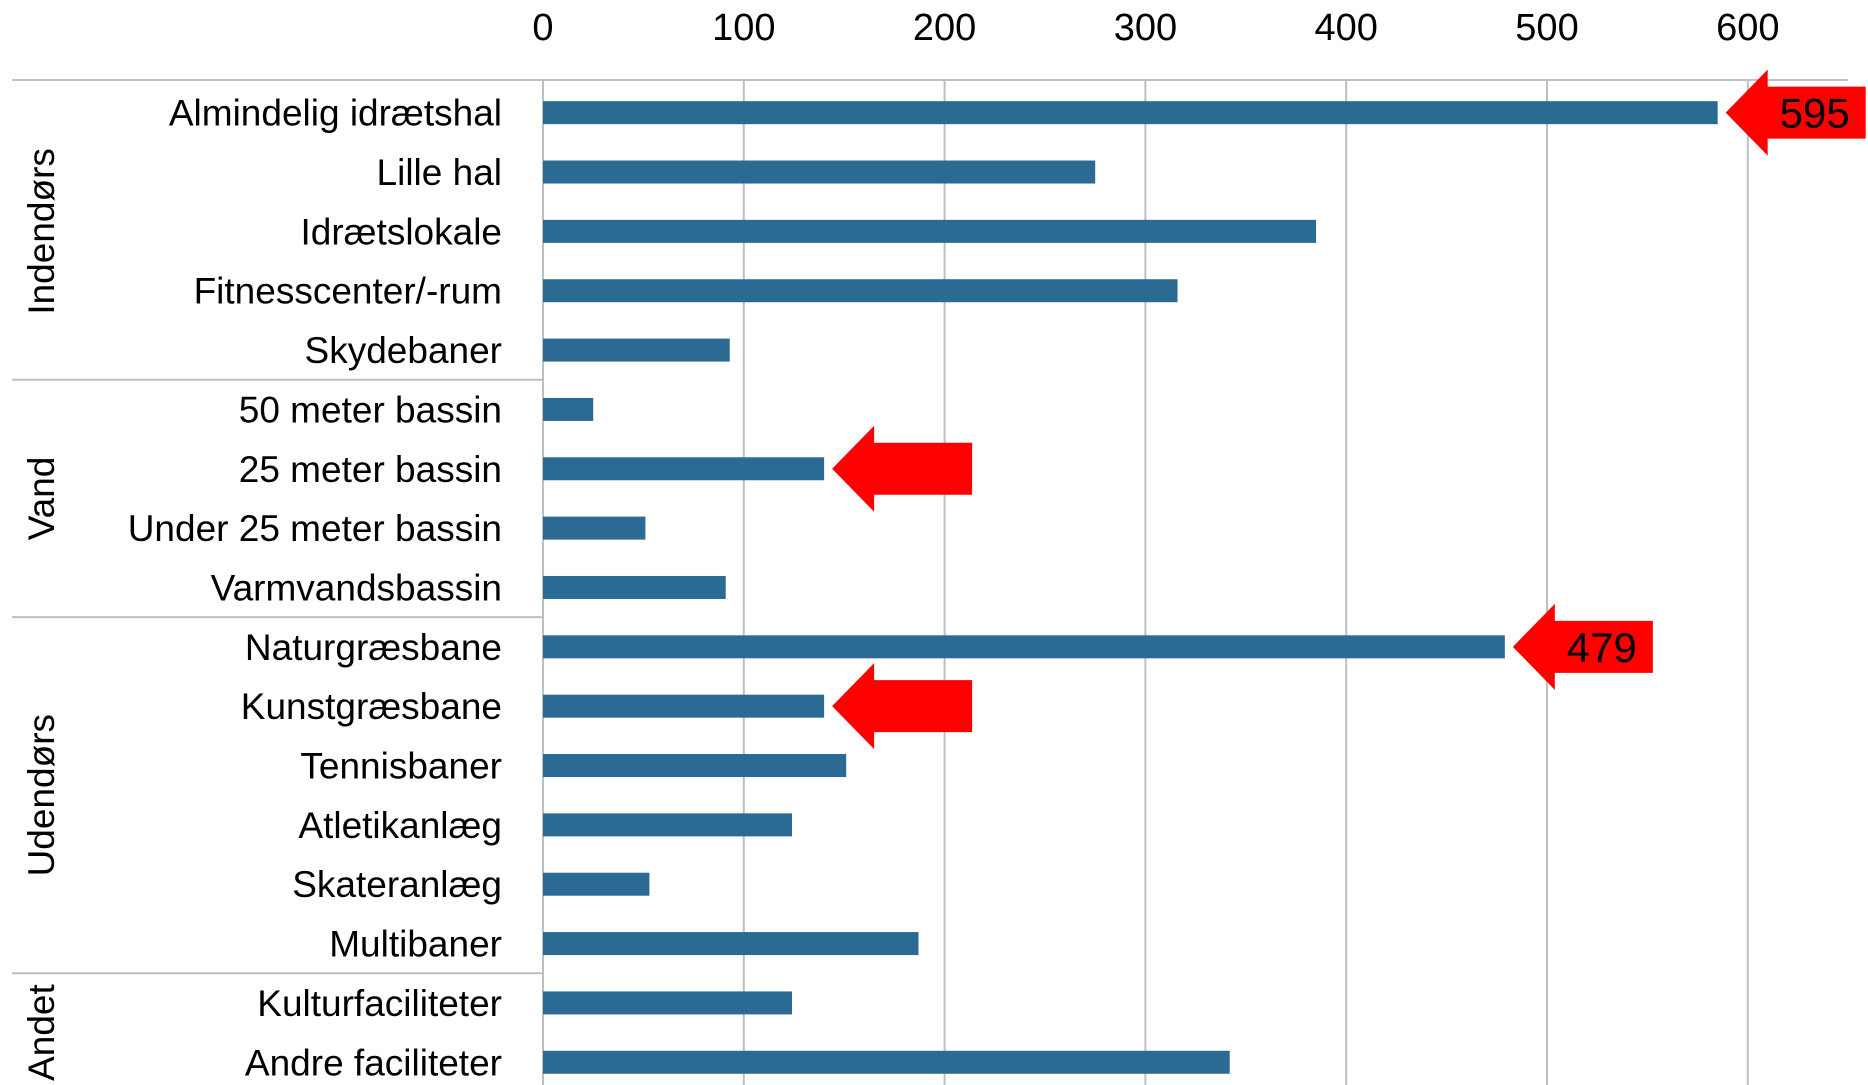  I want to click on category-label: Tennisbaner, so click(401, 766).